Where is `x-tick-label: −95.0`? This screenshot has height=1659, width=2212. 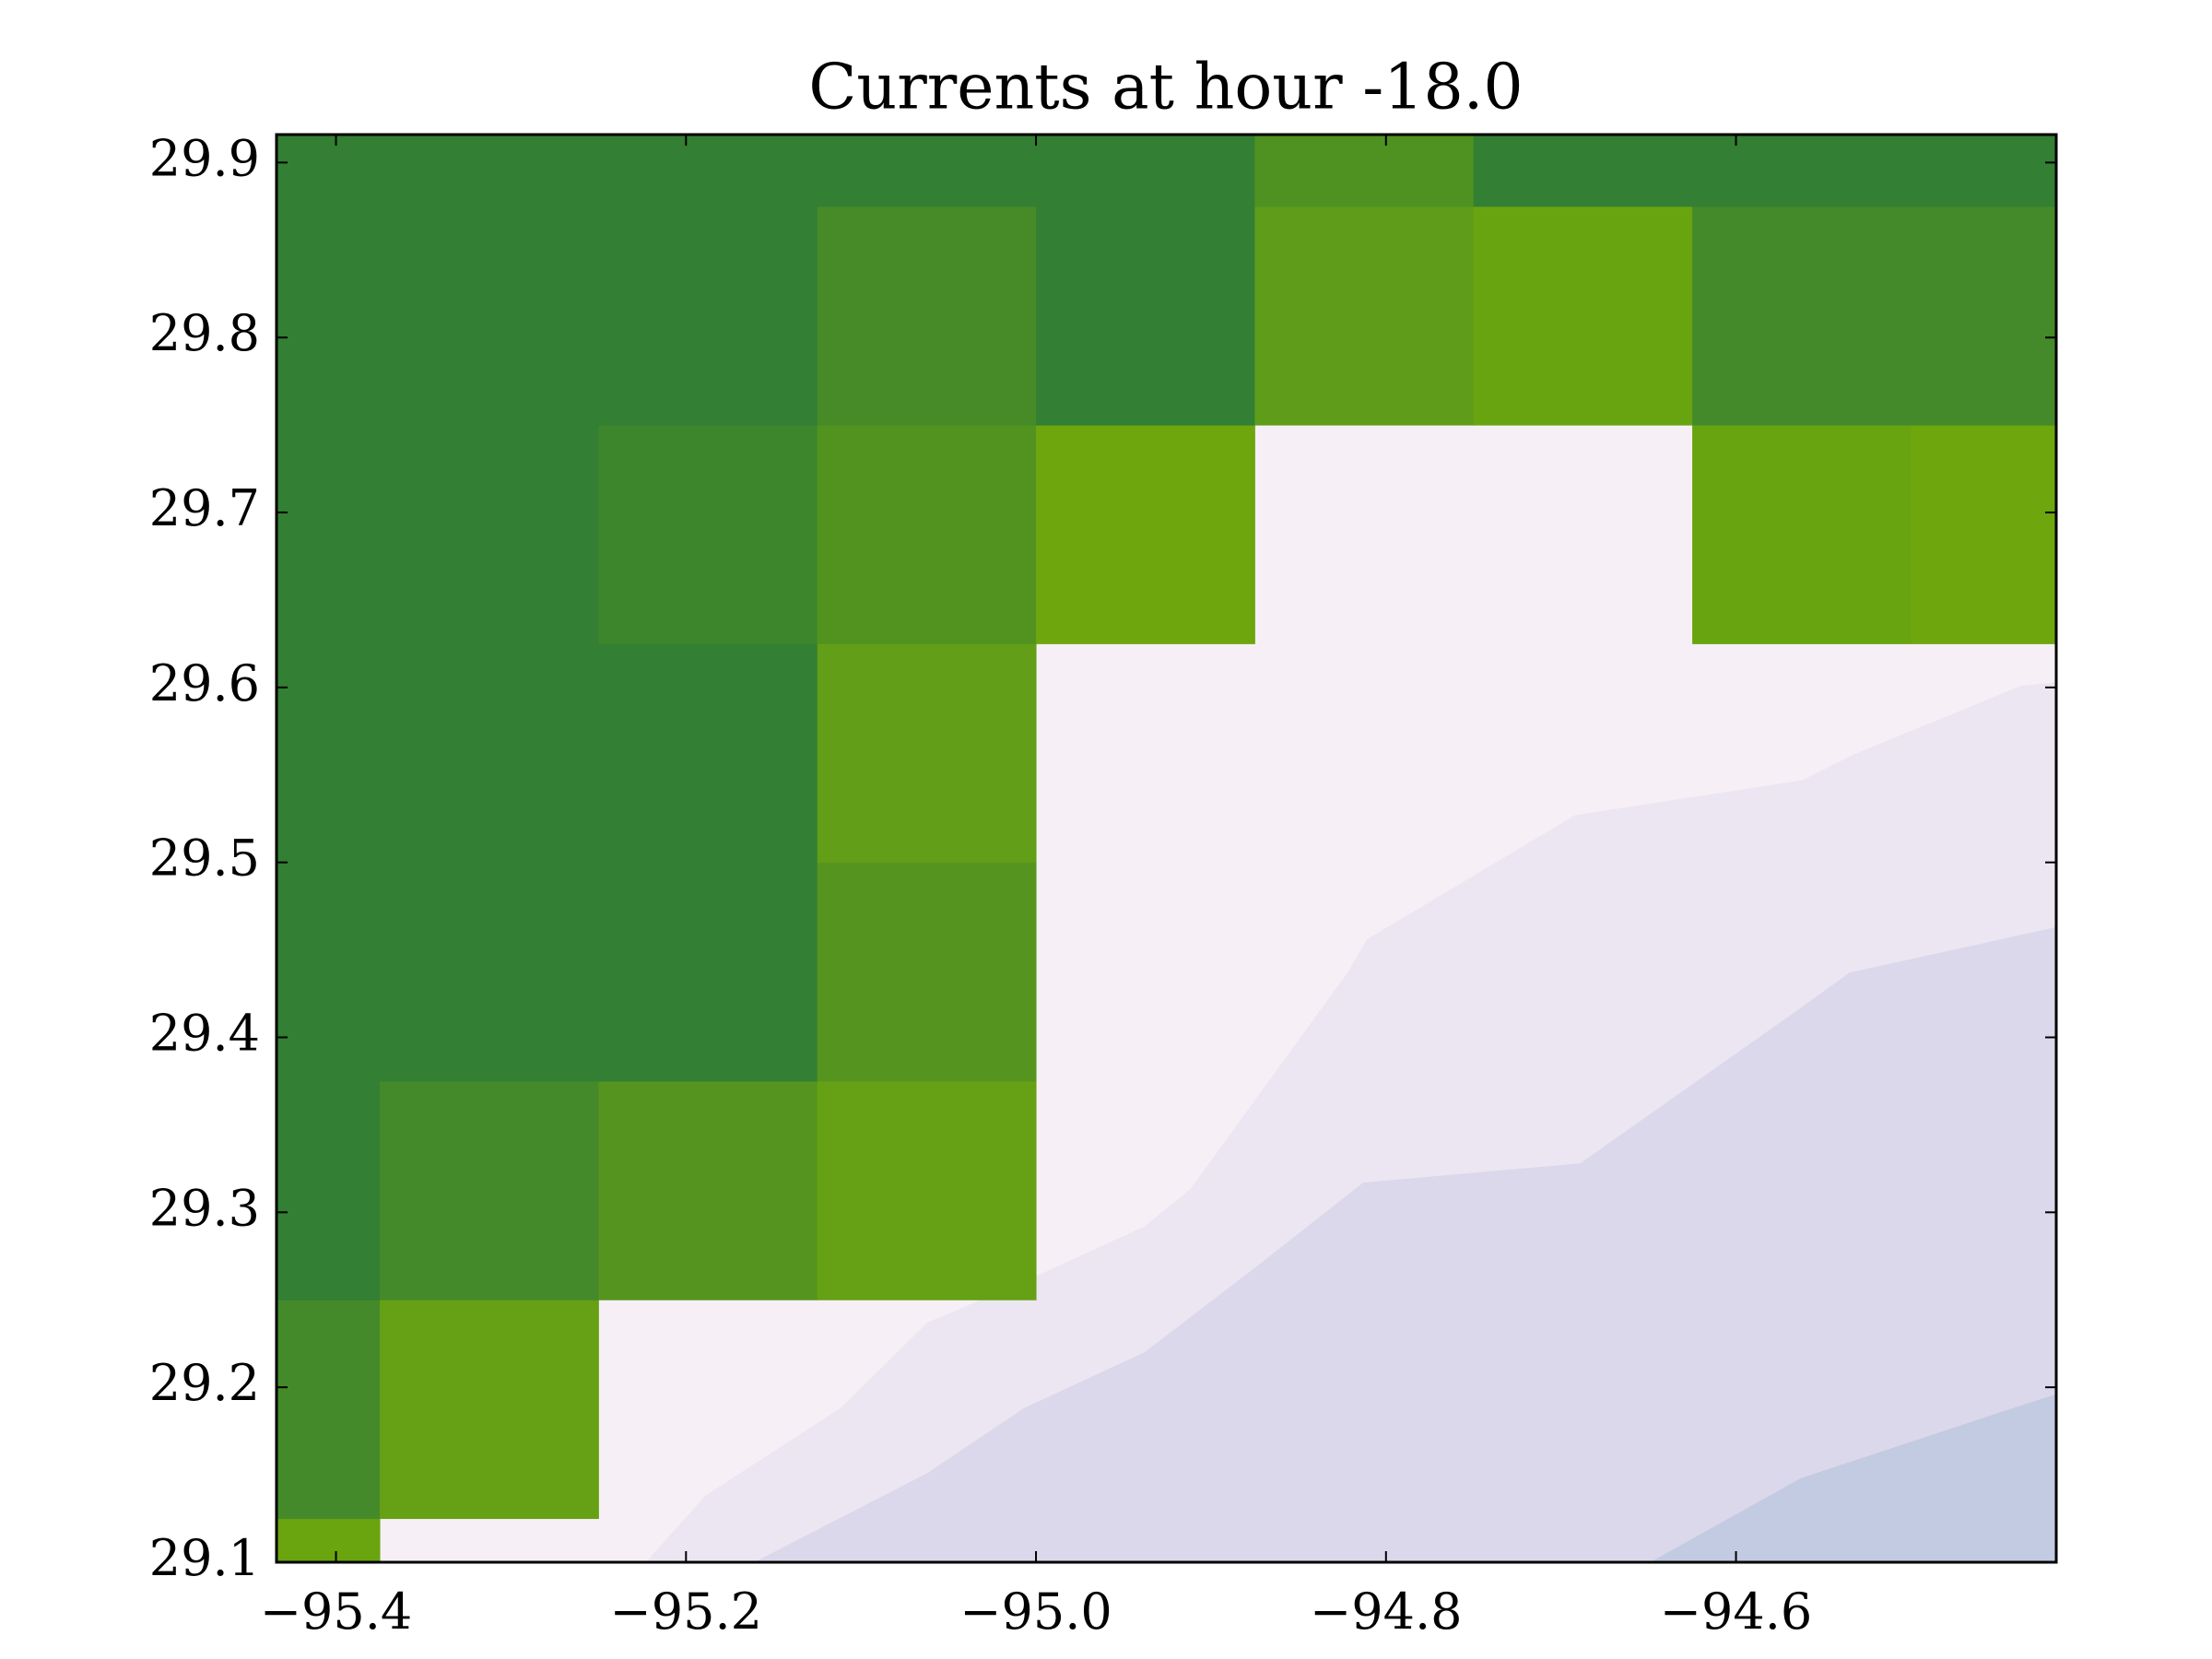 x-tick-label: −95.0 is located at coordinates (1035, 1612).